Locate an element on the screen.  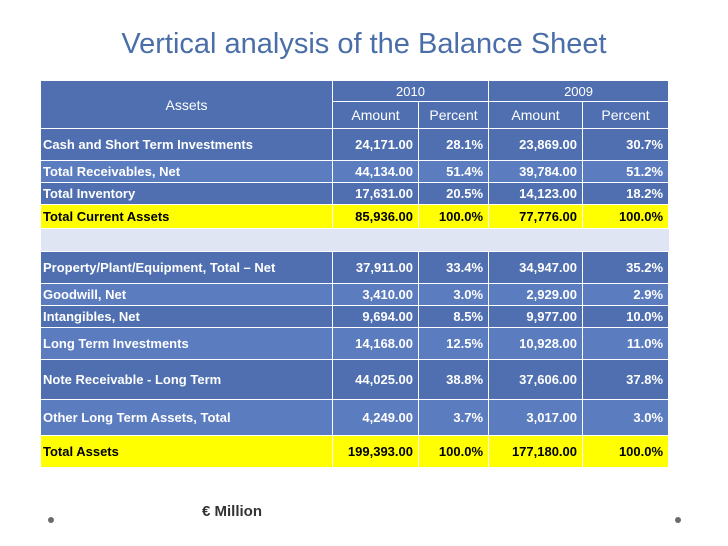
amount-2009: 39,784.00 is located at coordinates (536, 171).